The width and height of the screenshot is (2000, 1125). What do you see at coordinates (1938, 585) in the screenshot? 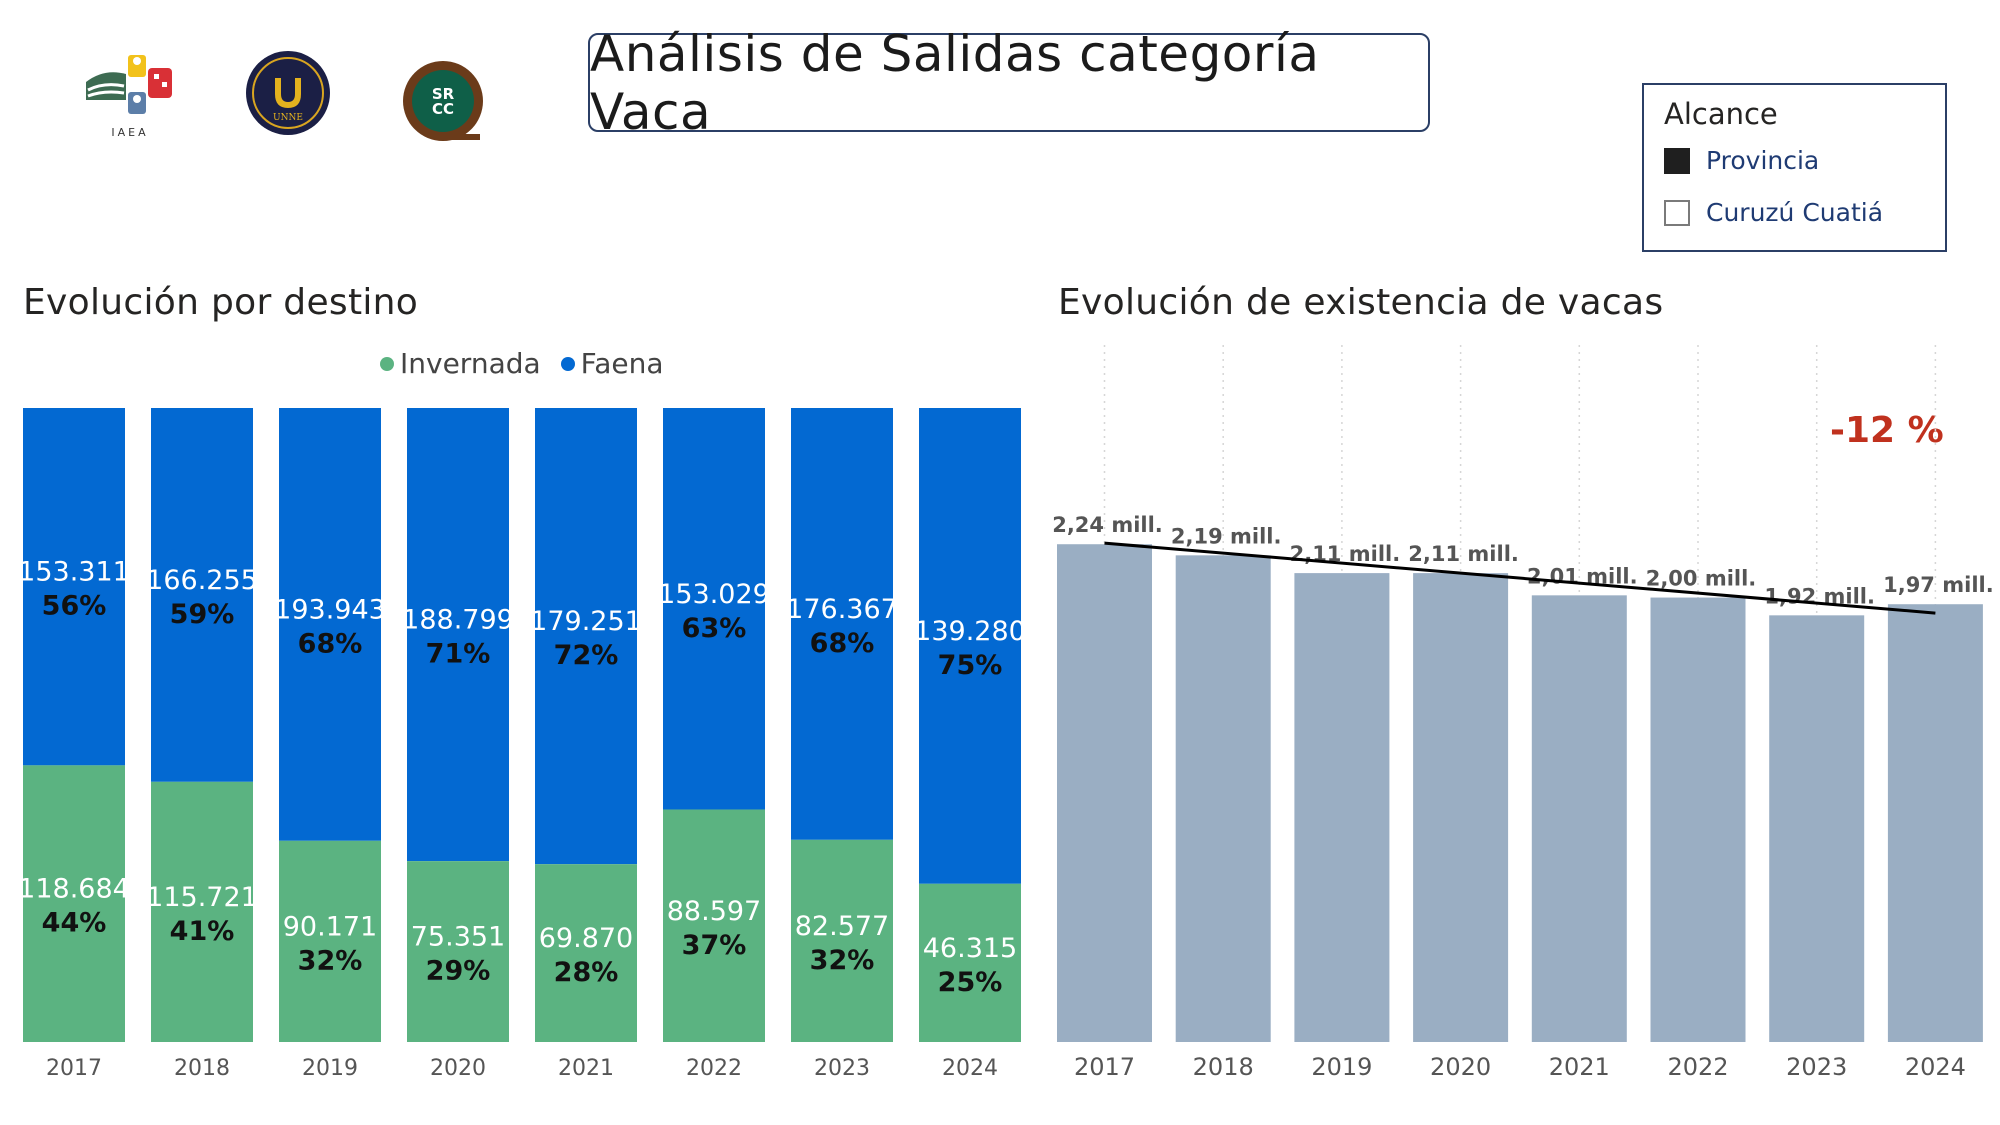
I see `data-label-existencia: 1,97 mill.` at bounding box center [1938, 585].